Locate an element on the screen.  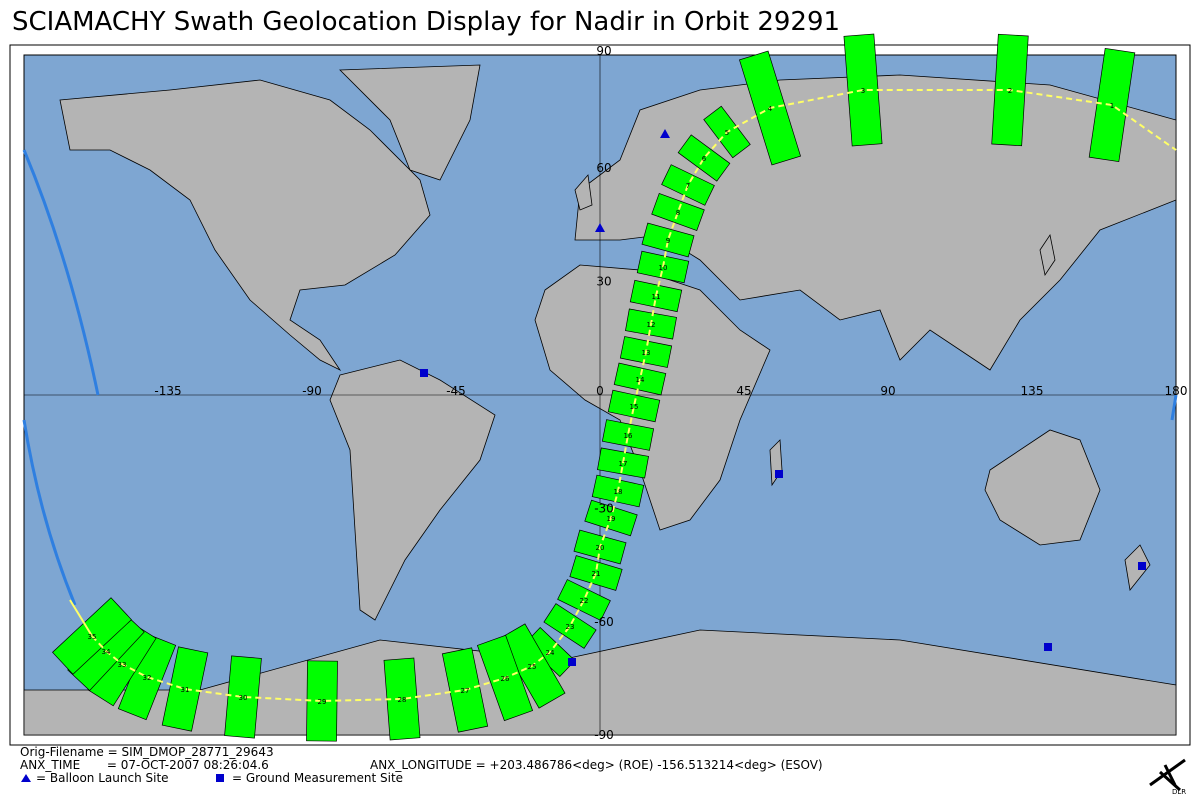
lat-label: -90 is located at coordinates (604, 735).